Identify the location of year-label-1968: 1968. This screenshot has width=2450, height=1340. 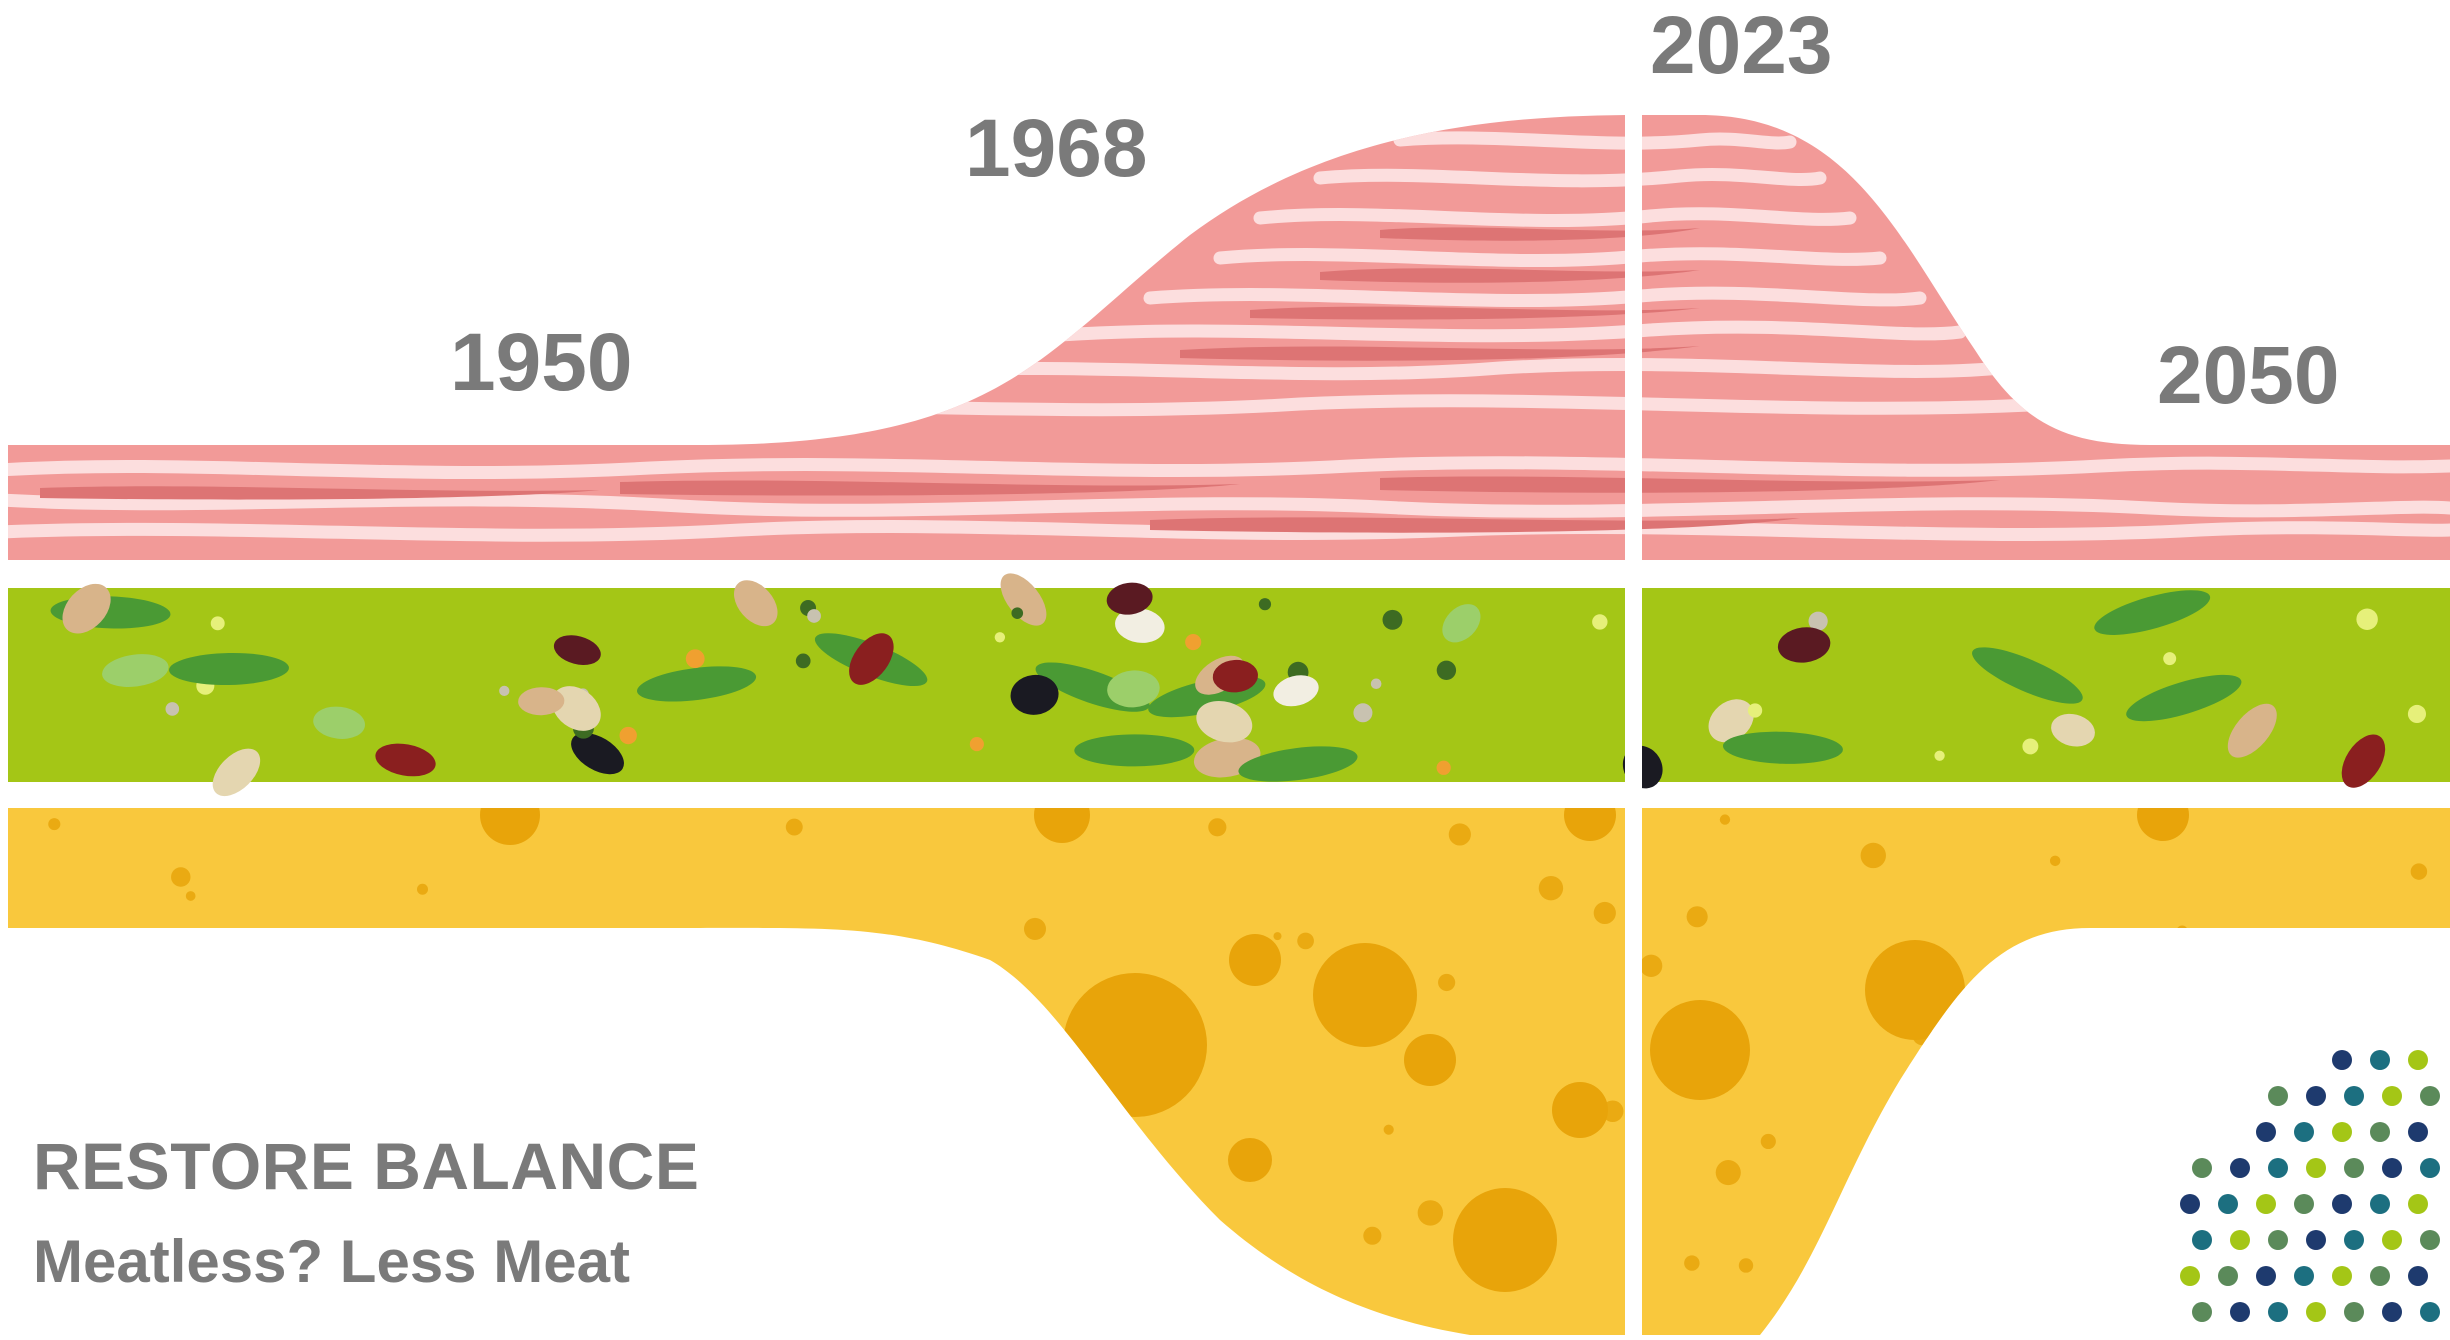
(1056, 148).